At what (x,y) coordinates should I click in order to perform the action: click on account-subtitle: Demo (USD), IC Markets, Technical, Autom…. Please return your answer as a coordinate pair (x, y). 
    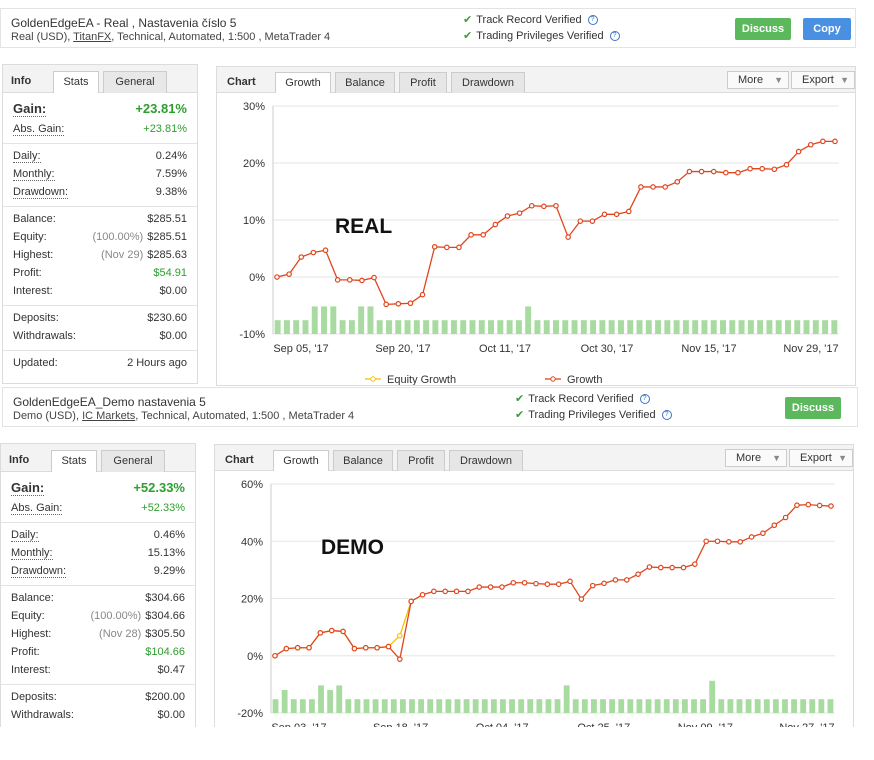
    Looking at the image, I should click on (183, 416).